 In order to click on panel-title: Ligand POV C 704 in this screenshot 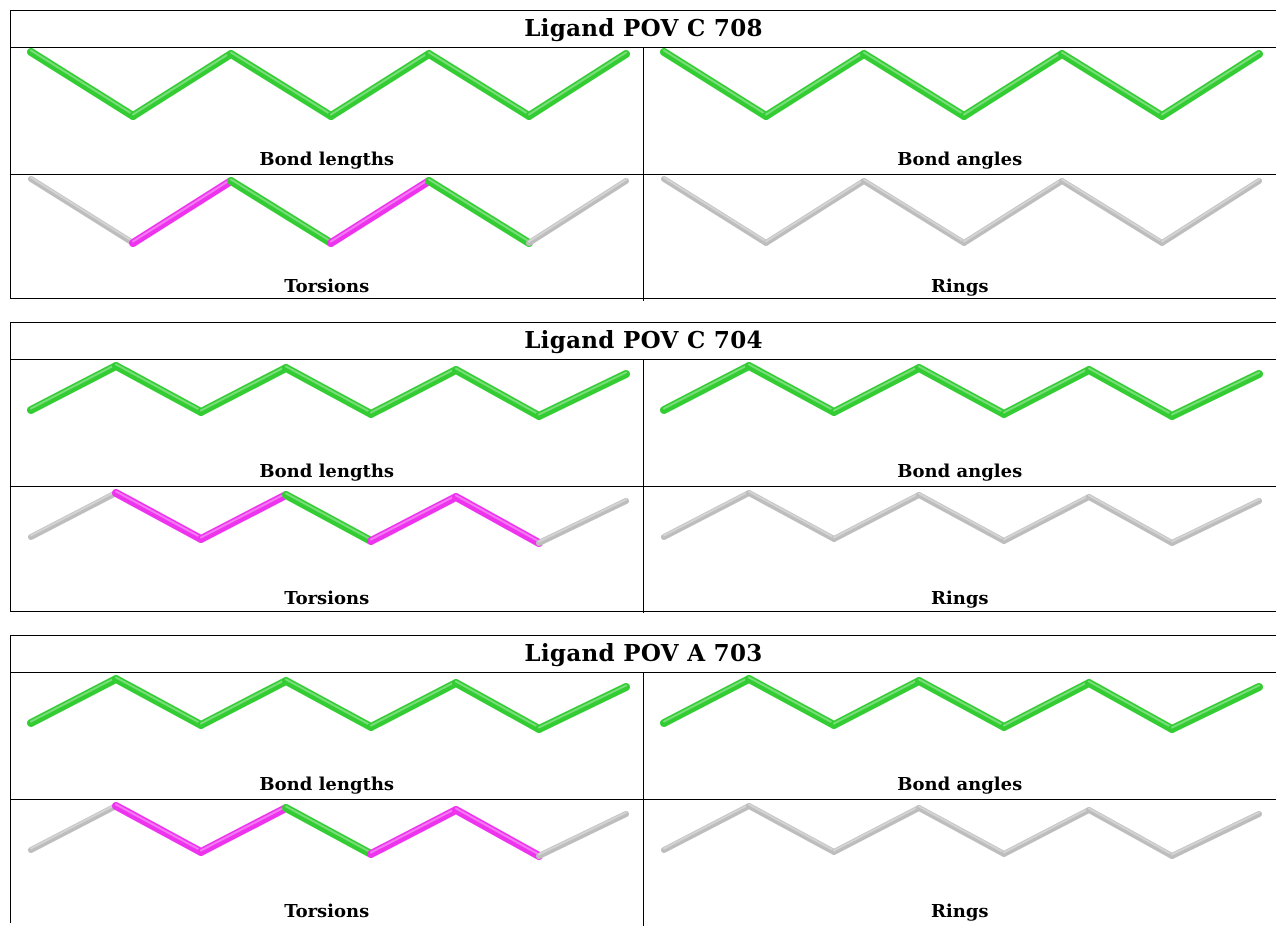, I will do `click(643, 341)`.